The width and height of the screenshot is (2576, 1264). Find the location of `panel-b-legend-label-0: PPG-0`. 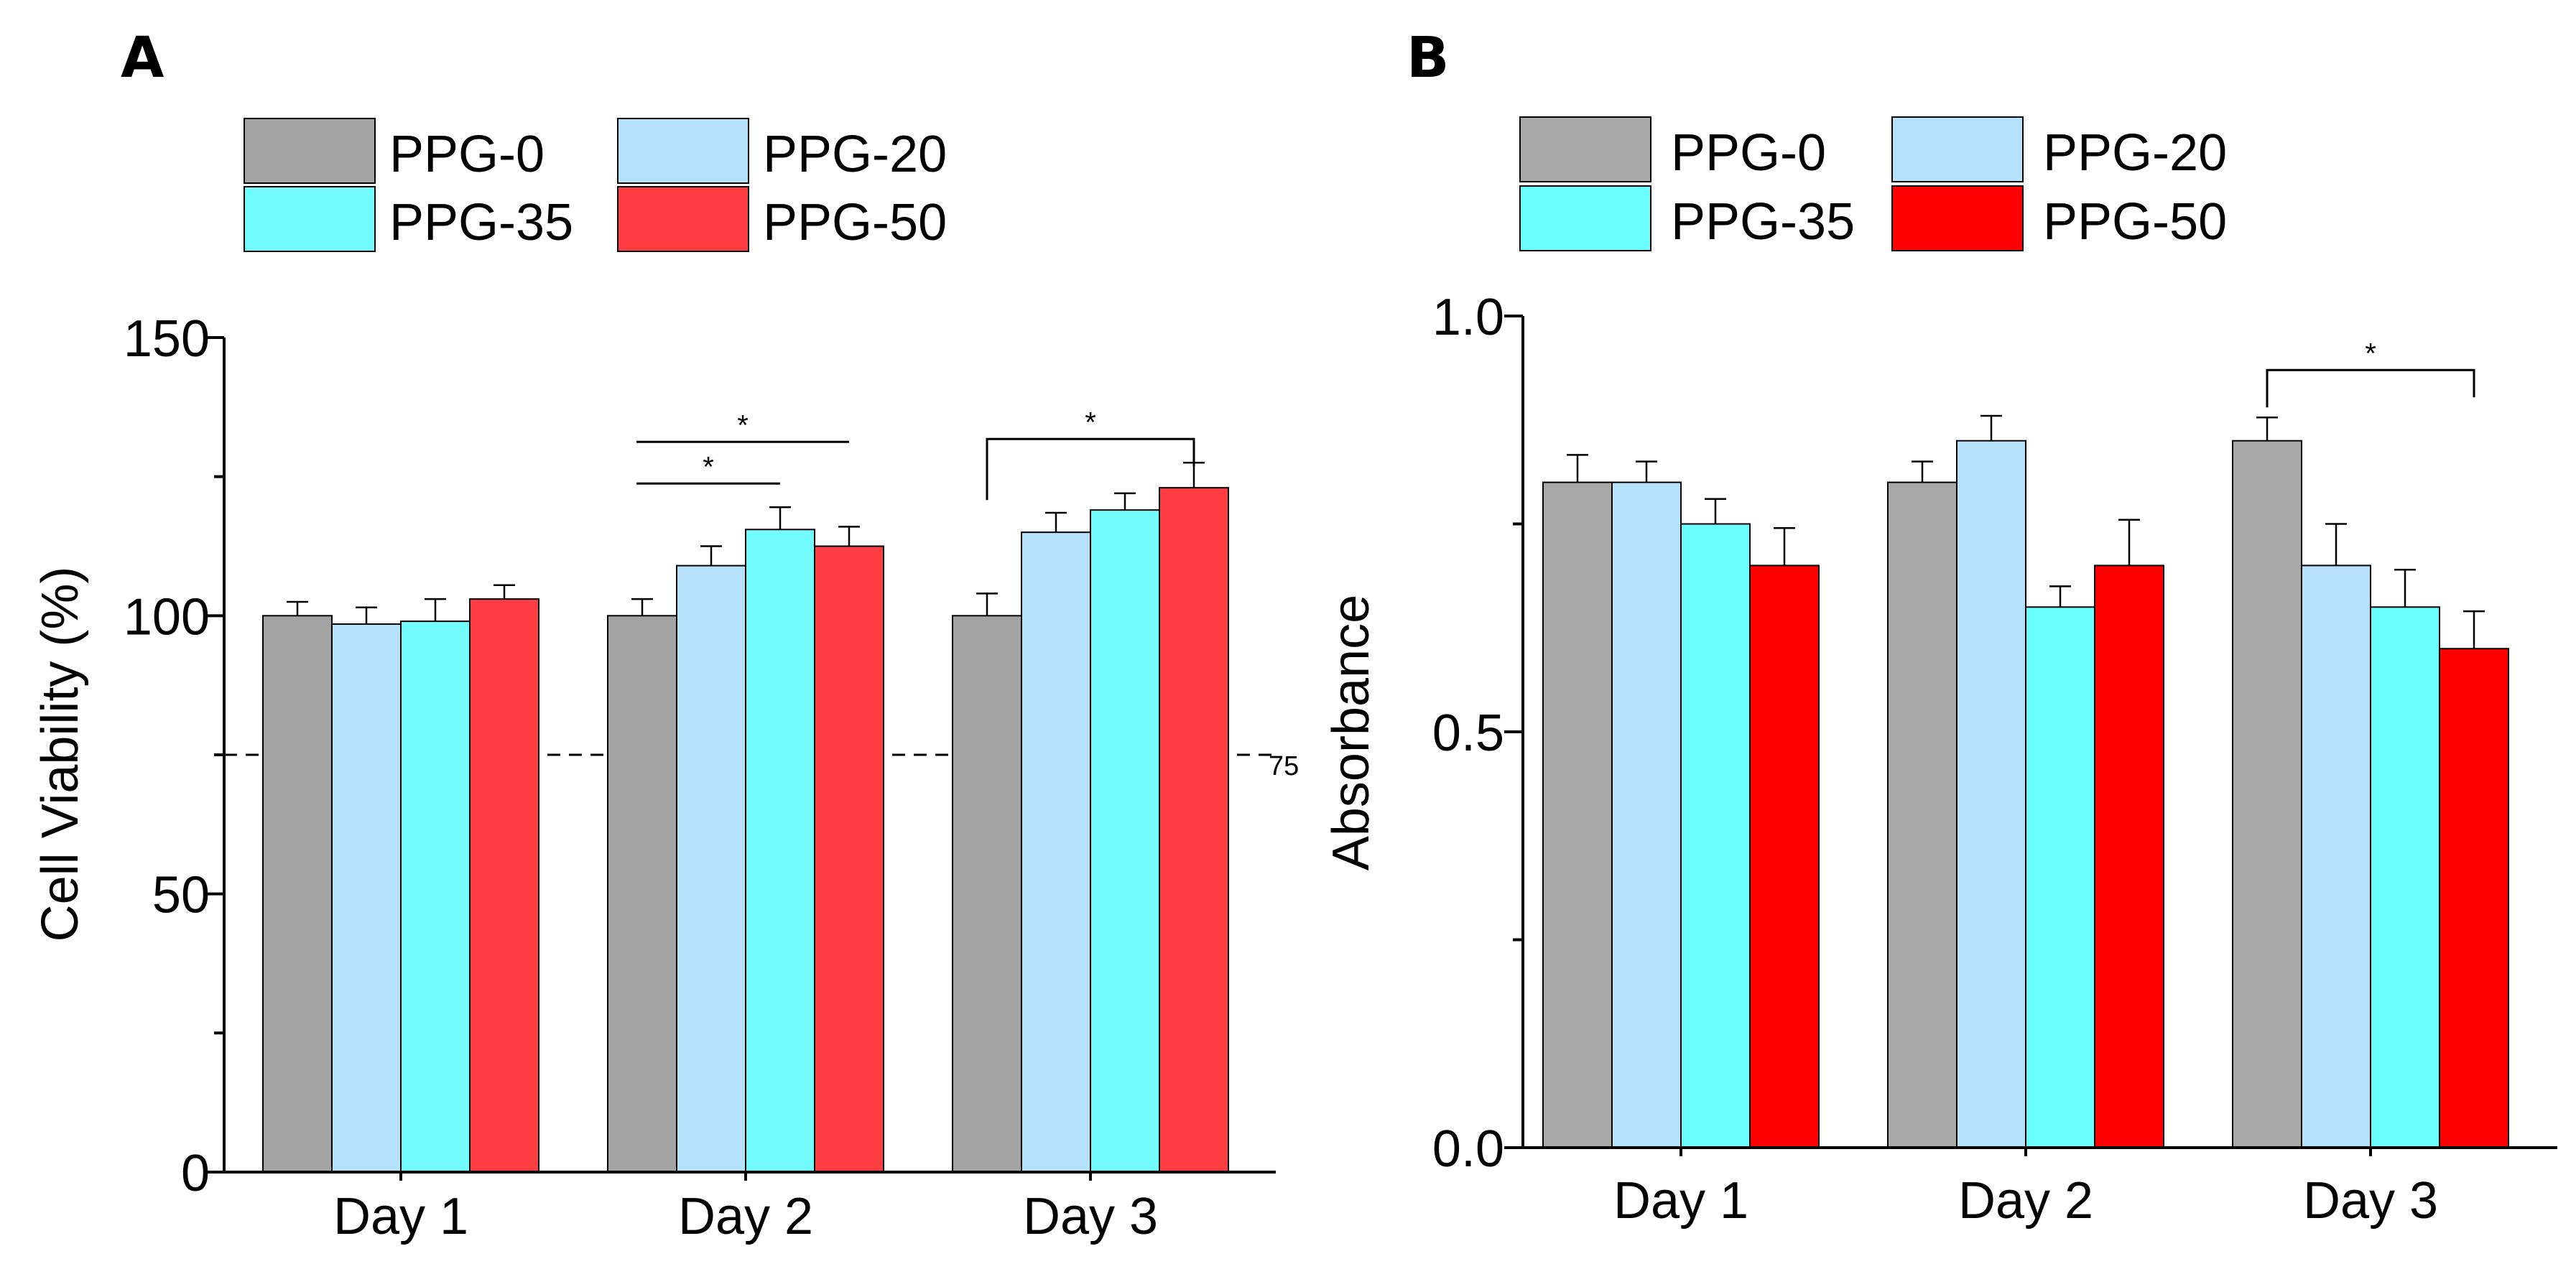

panel-b-legend-label-0: PPG-0 is located at coordinates (1748, 153).